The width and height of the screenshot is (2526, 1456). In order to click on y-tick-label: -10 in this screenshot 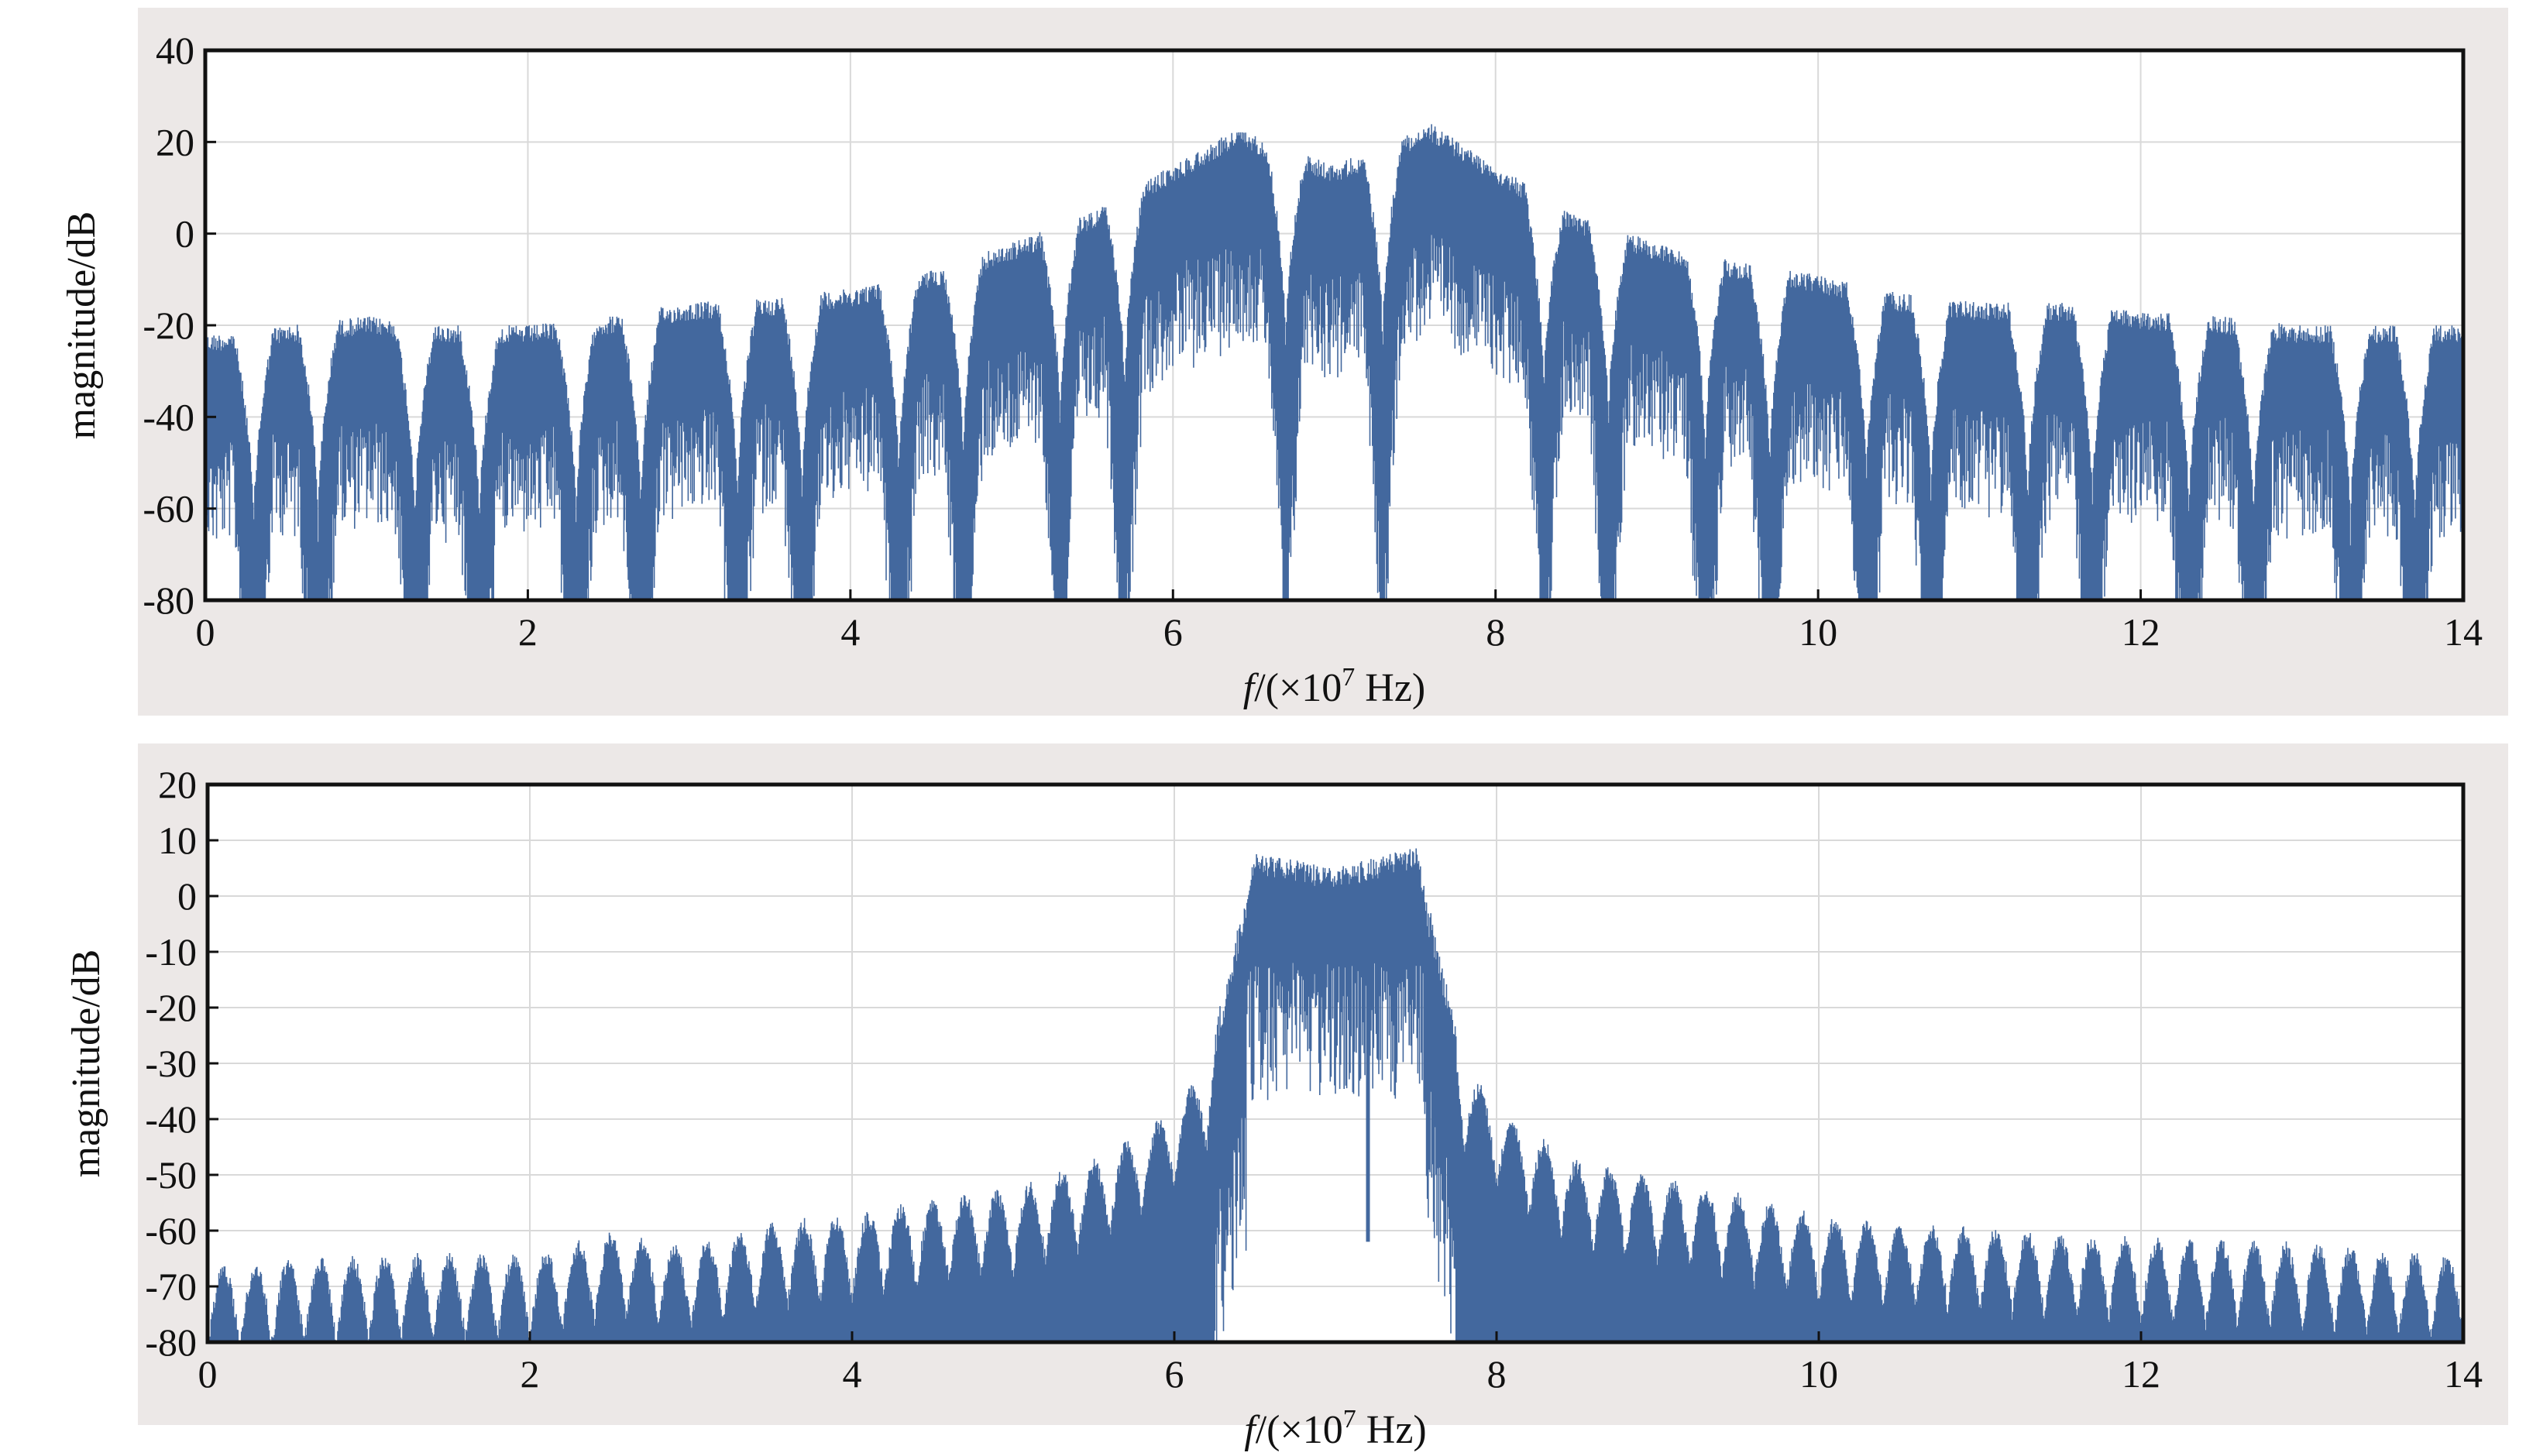, I will do `click(171, 952)`.